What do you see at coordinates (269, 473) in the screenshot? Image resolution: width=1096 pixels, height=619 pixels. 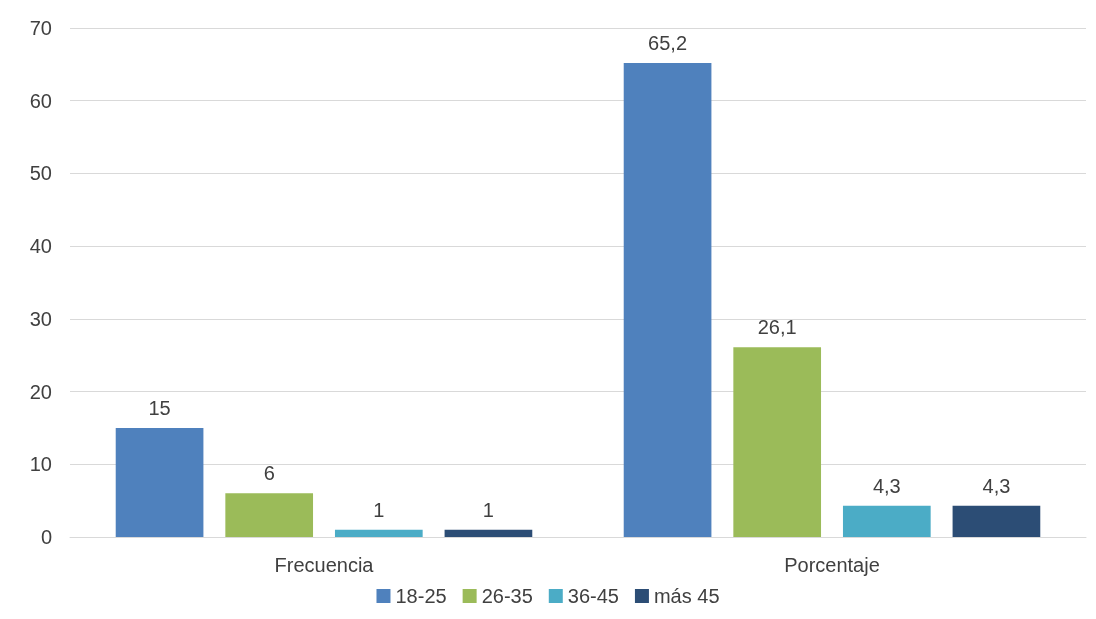 I see `data-label: 6` at bounding box center [269, 473].